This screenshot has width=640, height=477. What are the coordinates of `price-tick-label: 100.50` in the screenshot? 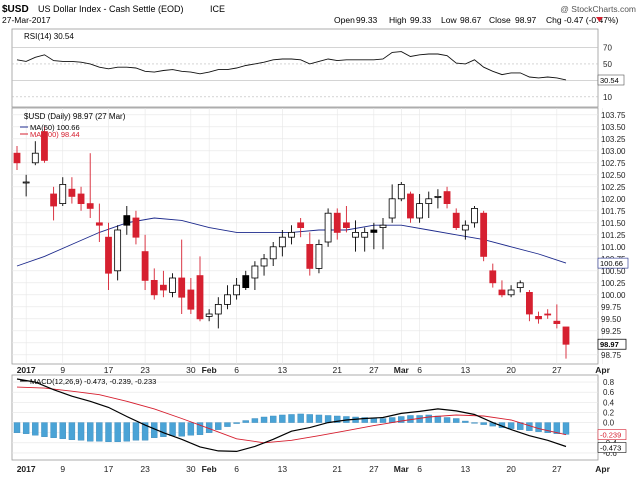 It's located at (613, 271).